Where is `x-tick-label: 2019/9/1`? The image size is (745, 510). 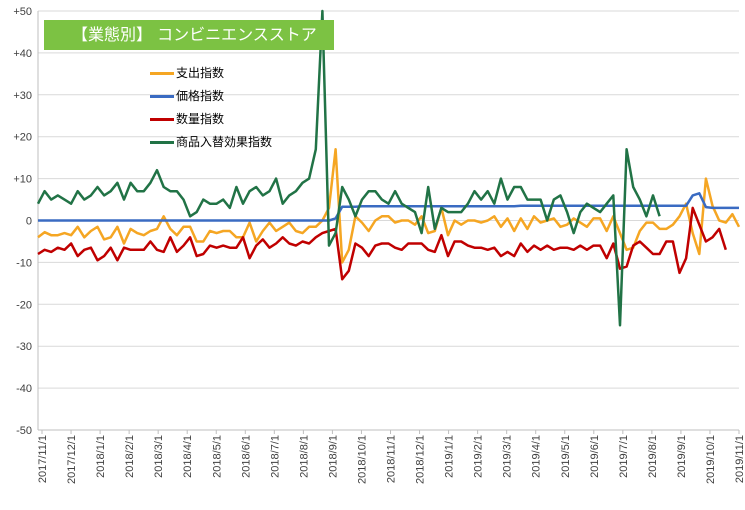 x-tick-label: 2019/9/1 is located at coordinates (682, 456).